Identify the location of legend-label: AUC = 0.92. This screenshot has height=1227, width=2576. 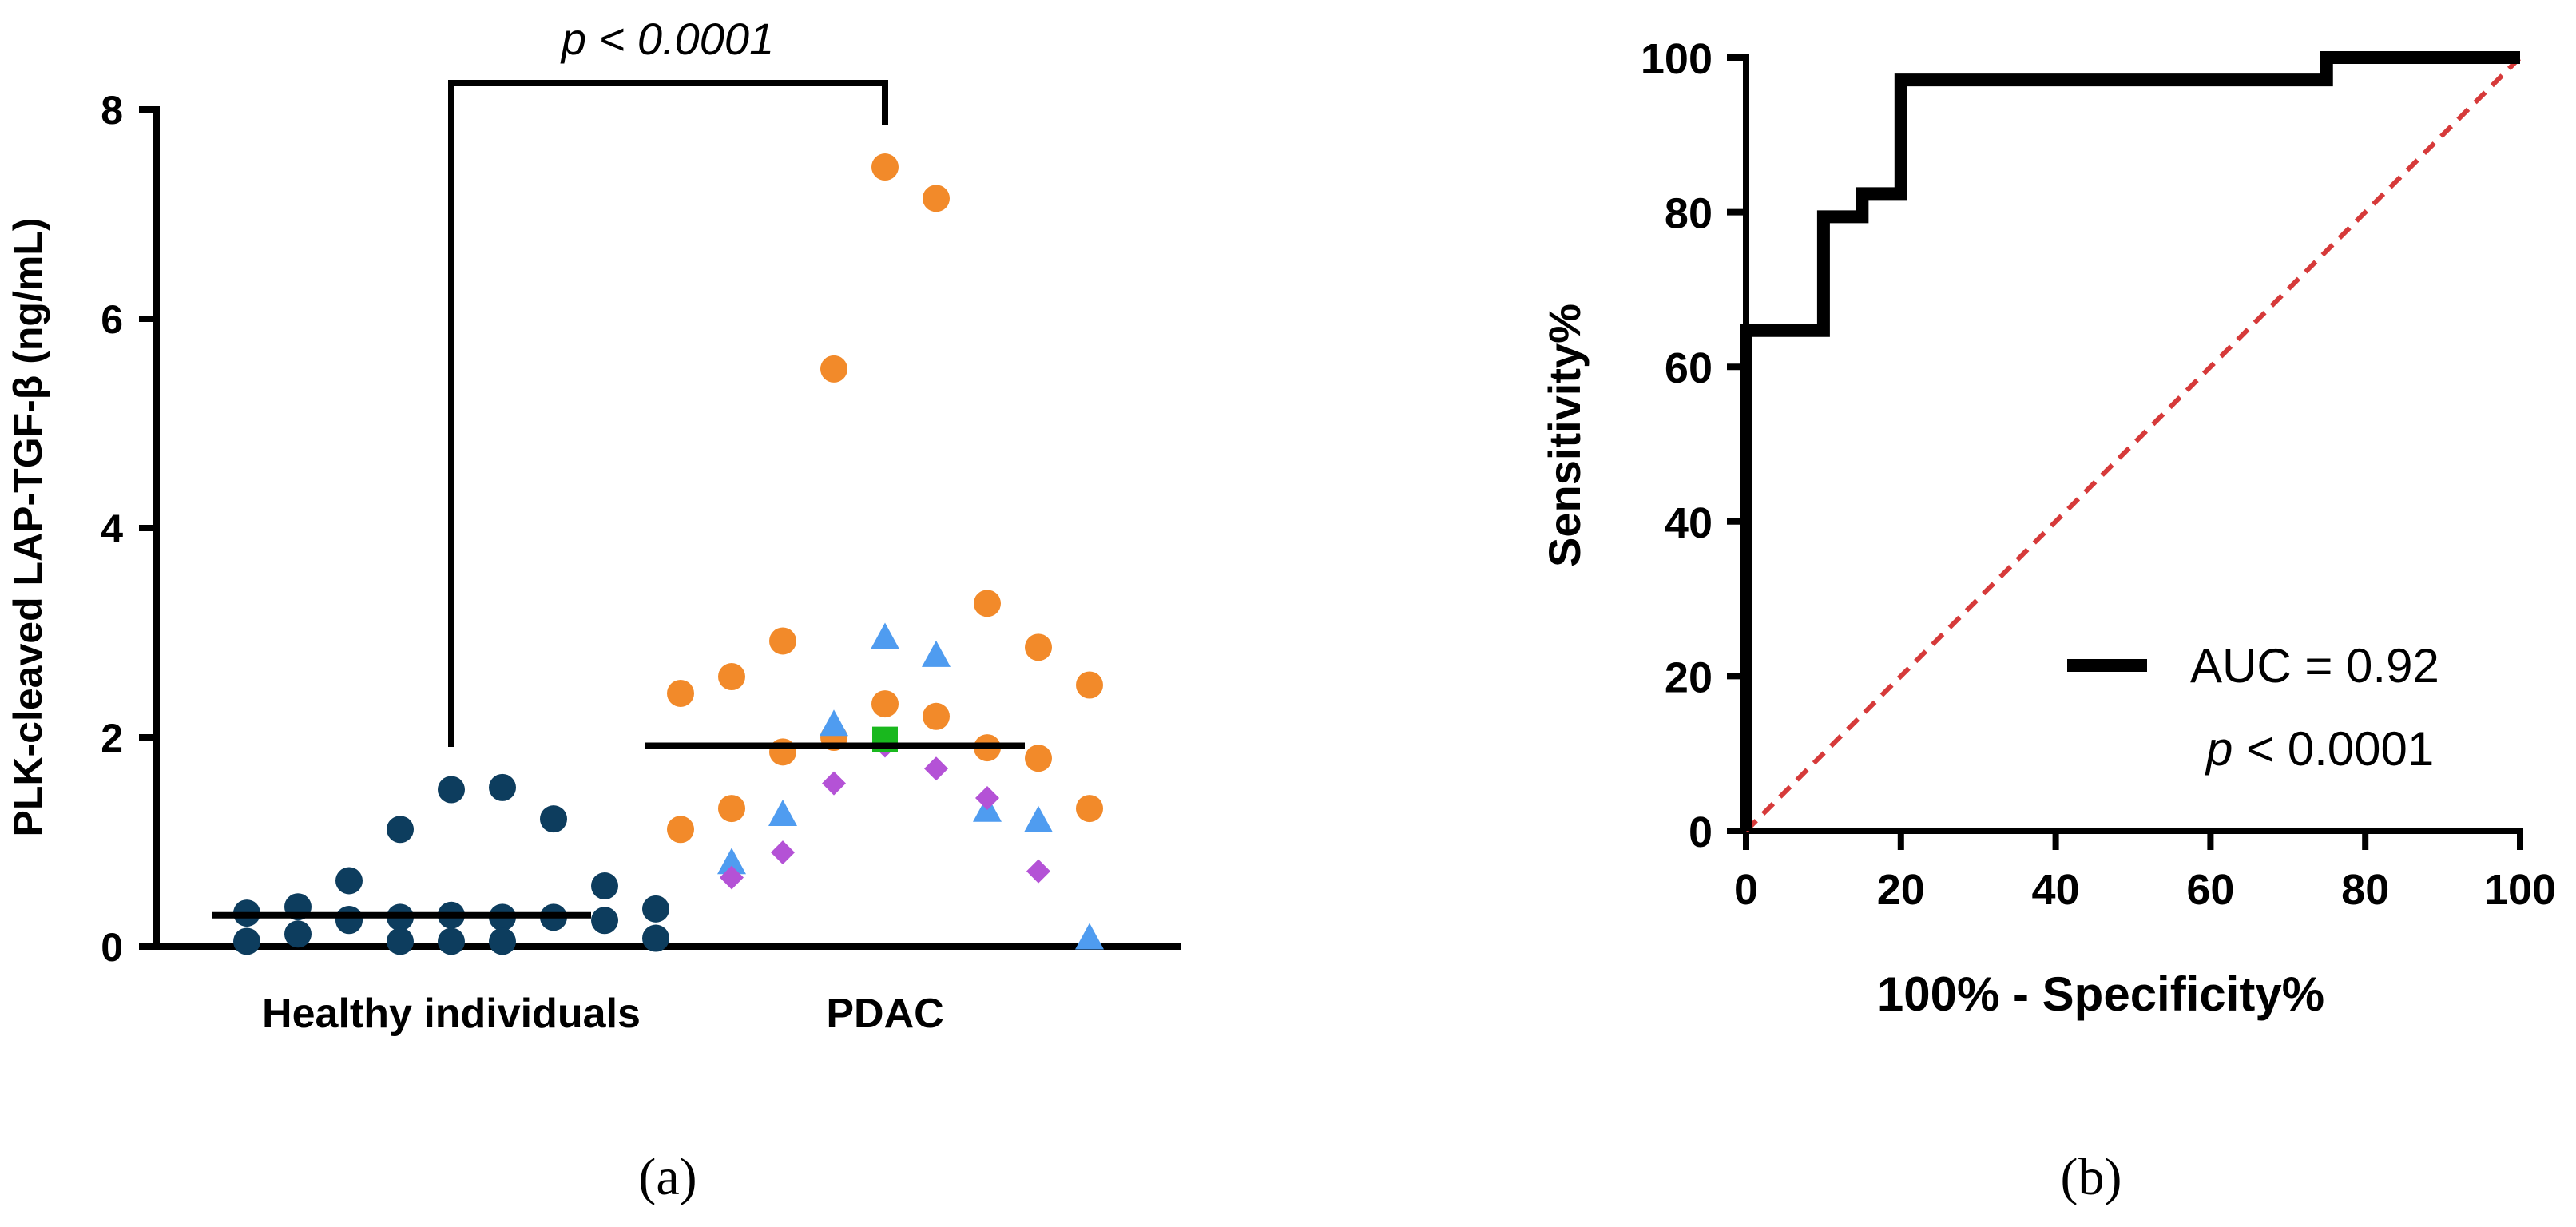
(2314, 666).